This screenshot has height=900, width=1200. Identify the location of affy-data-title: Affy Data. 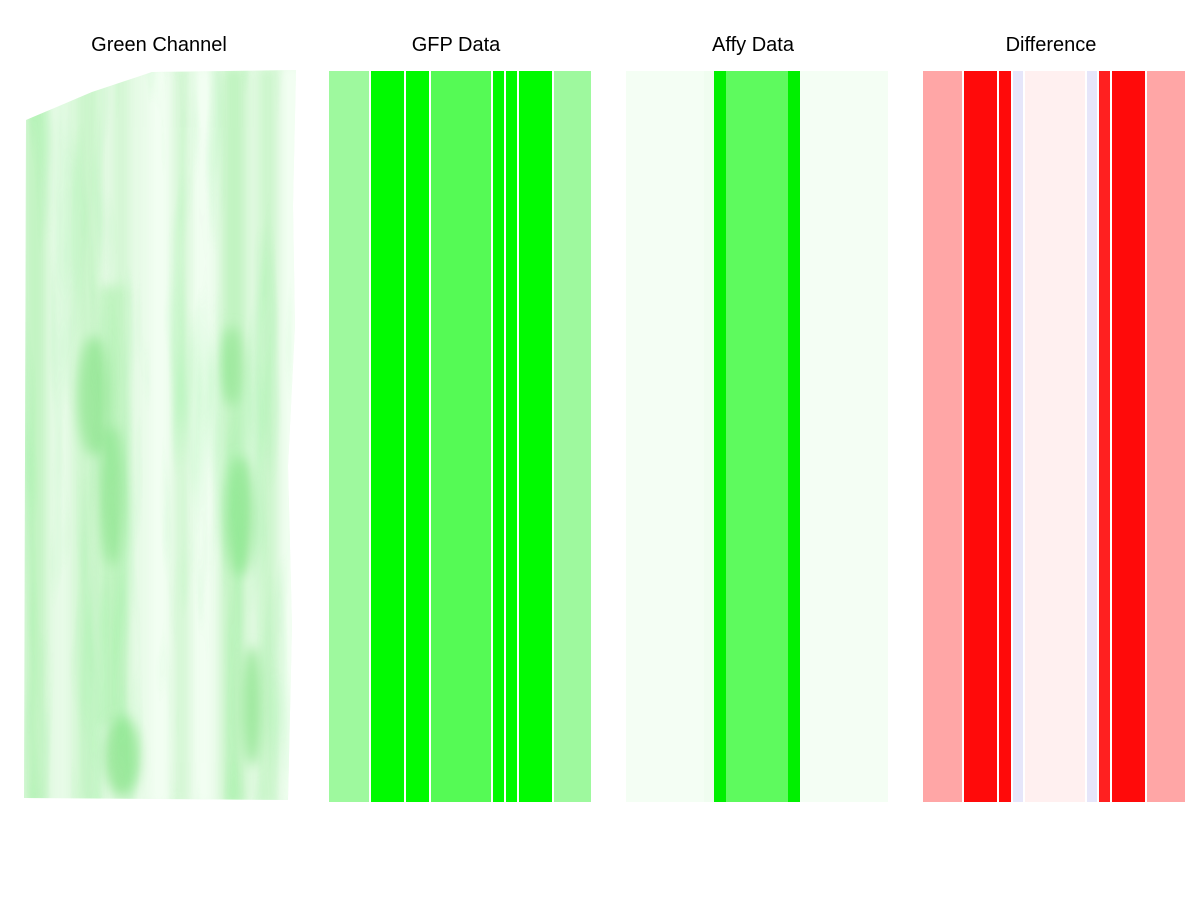
(753, 45).